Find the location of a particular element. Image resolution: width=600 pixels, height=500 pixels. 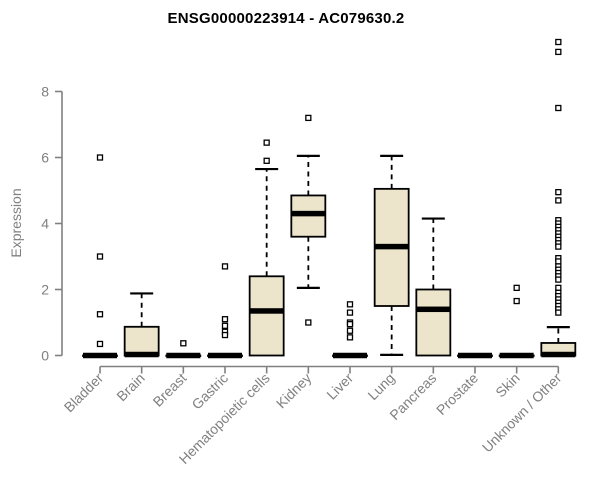

y-tick-label: 0 is located at coordinates (45, 355).